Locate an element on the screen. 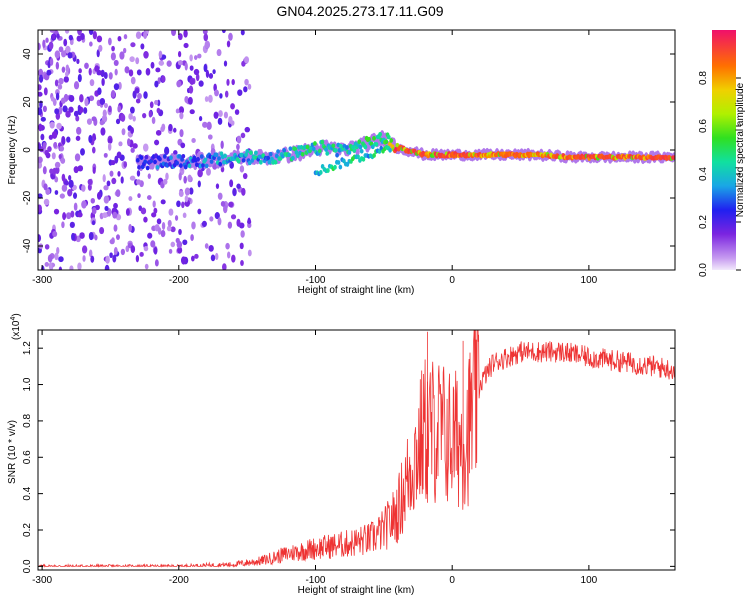  snr-multiplier-close: ) is located at coordinates (16, 314).